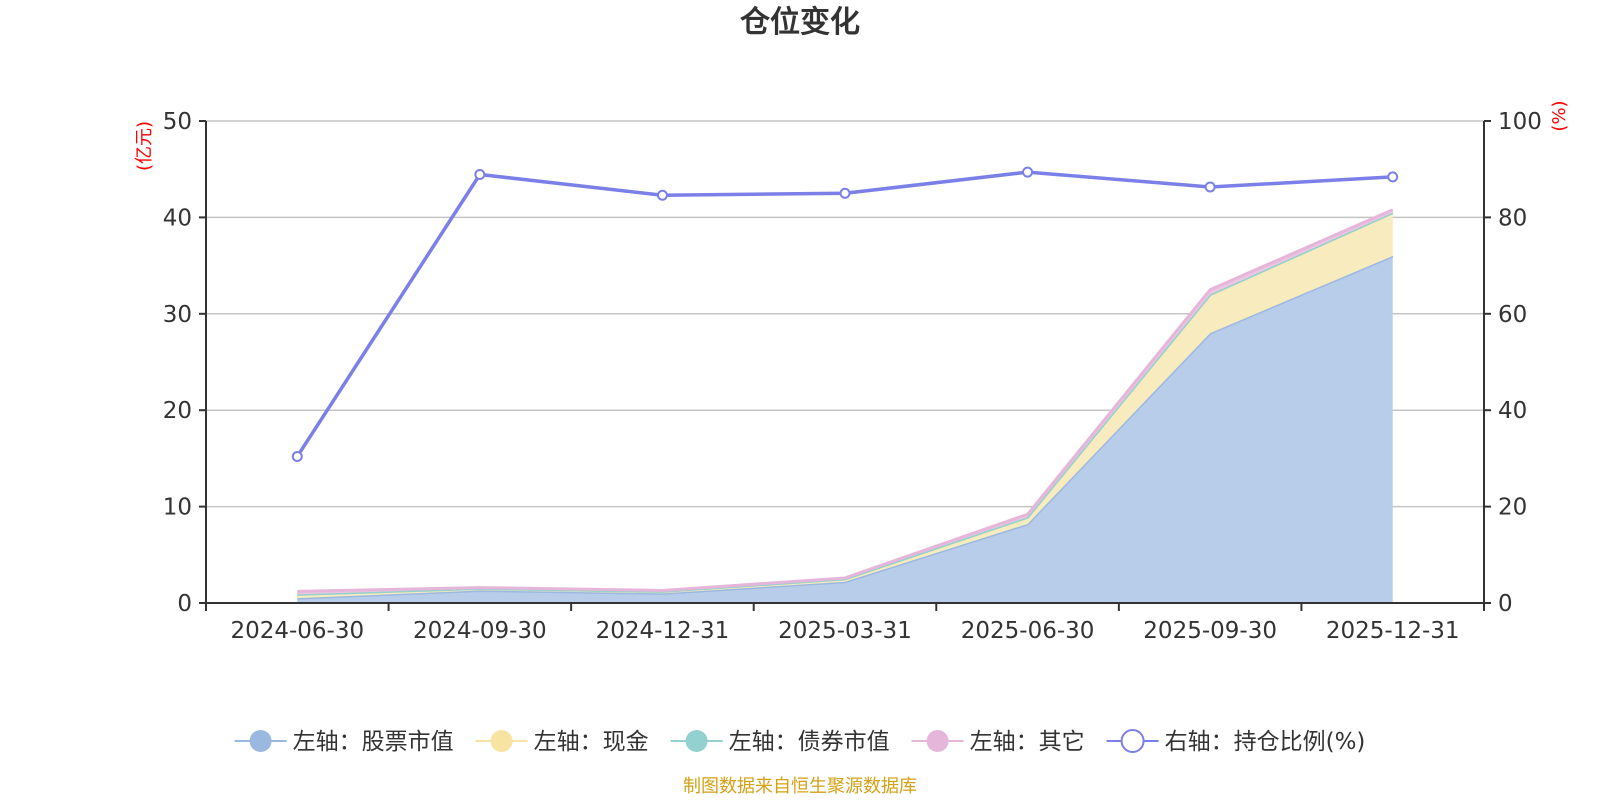 Image resolution: width=1600 pixels, height=800 pixels. What do you see at coordinates (480, 631) in the screenshot?
I see `x-tick-label: 2024-09-30` at bounding box center [480, 631].